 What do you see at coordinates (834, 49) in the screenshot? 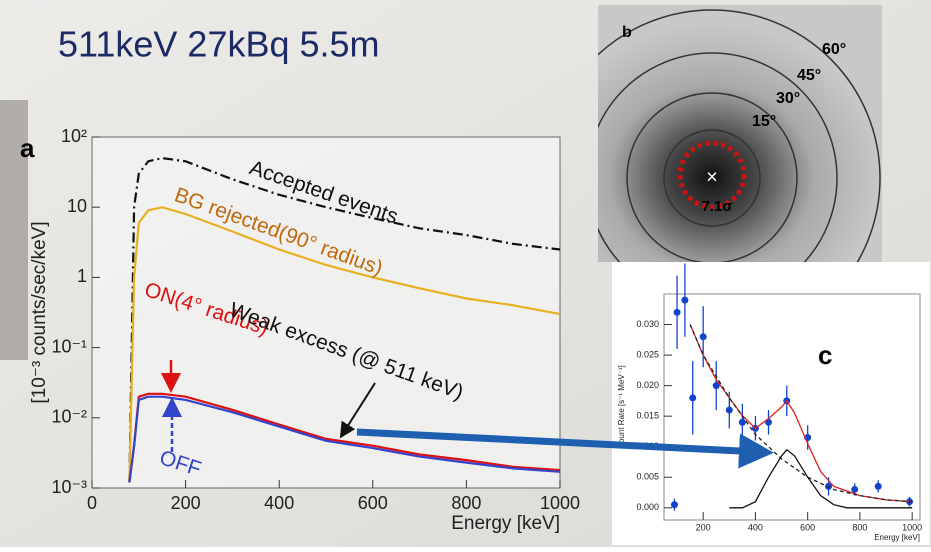
I see `ring-label: 60°` at bounding box center [834, 49].